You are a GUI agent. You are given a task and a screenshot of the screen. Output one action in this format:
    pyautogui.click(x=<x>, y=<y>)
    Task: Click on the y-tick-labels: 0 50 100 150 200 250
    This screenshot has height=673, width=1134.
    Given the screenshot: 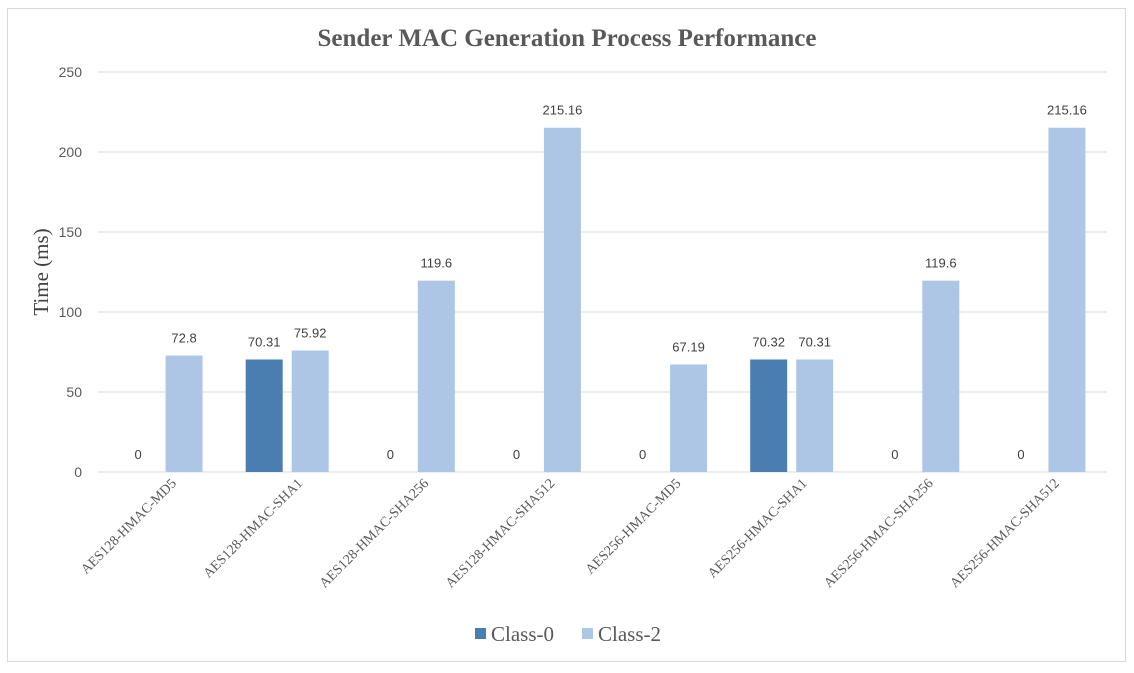 What is the action you would take?
    pyautogui.click(x=71, y=272)
    